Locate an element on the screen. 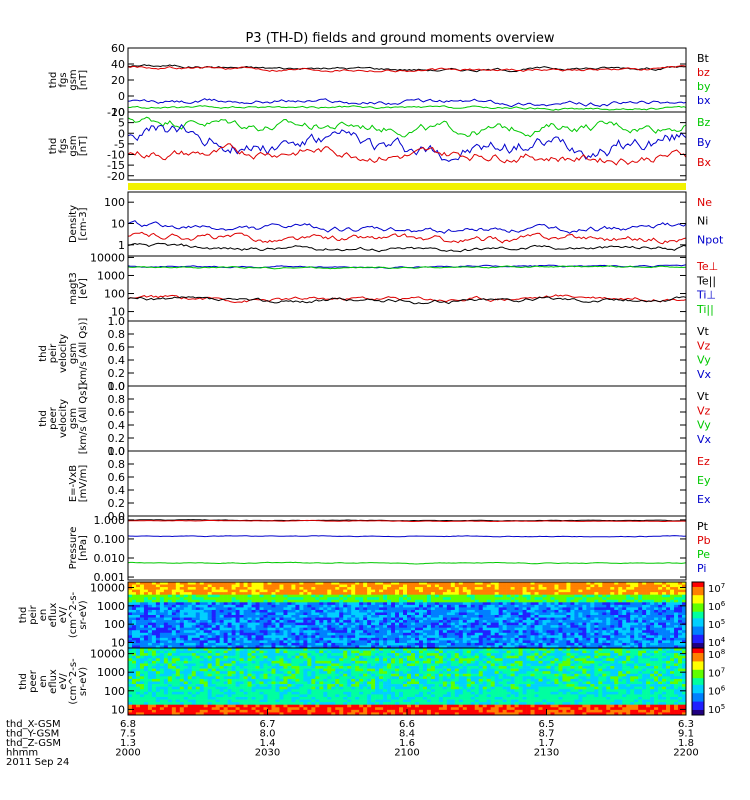 The height and width of the screenshot is (800, 750). colorbar-segment is located at coordinates (698, 591).